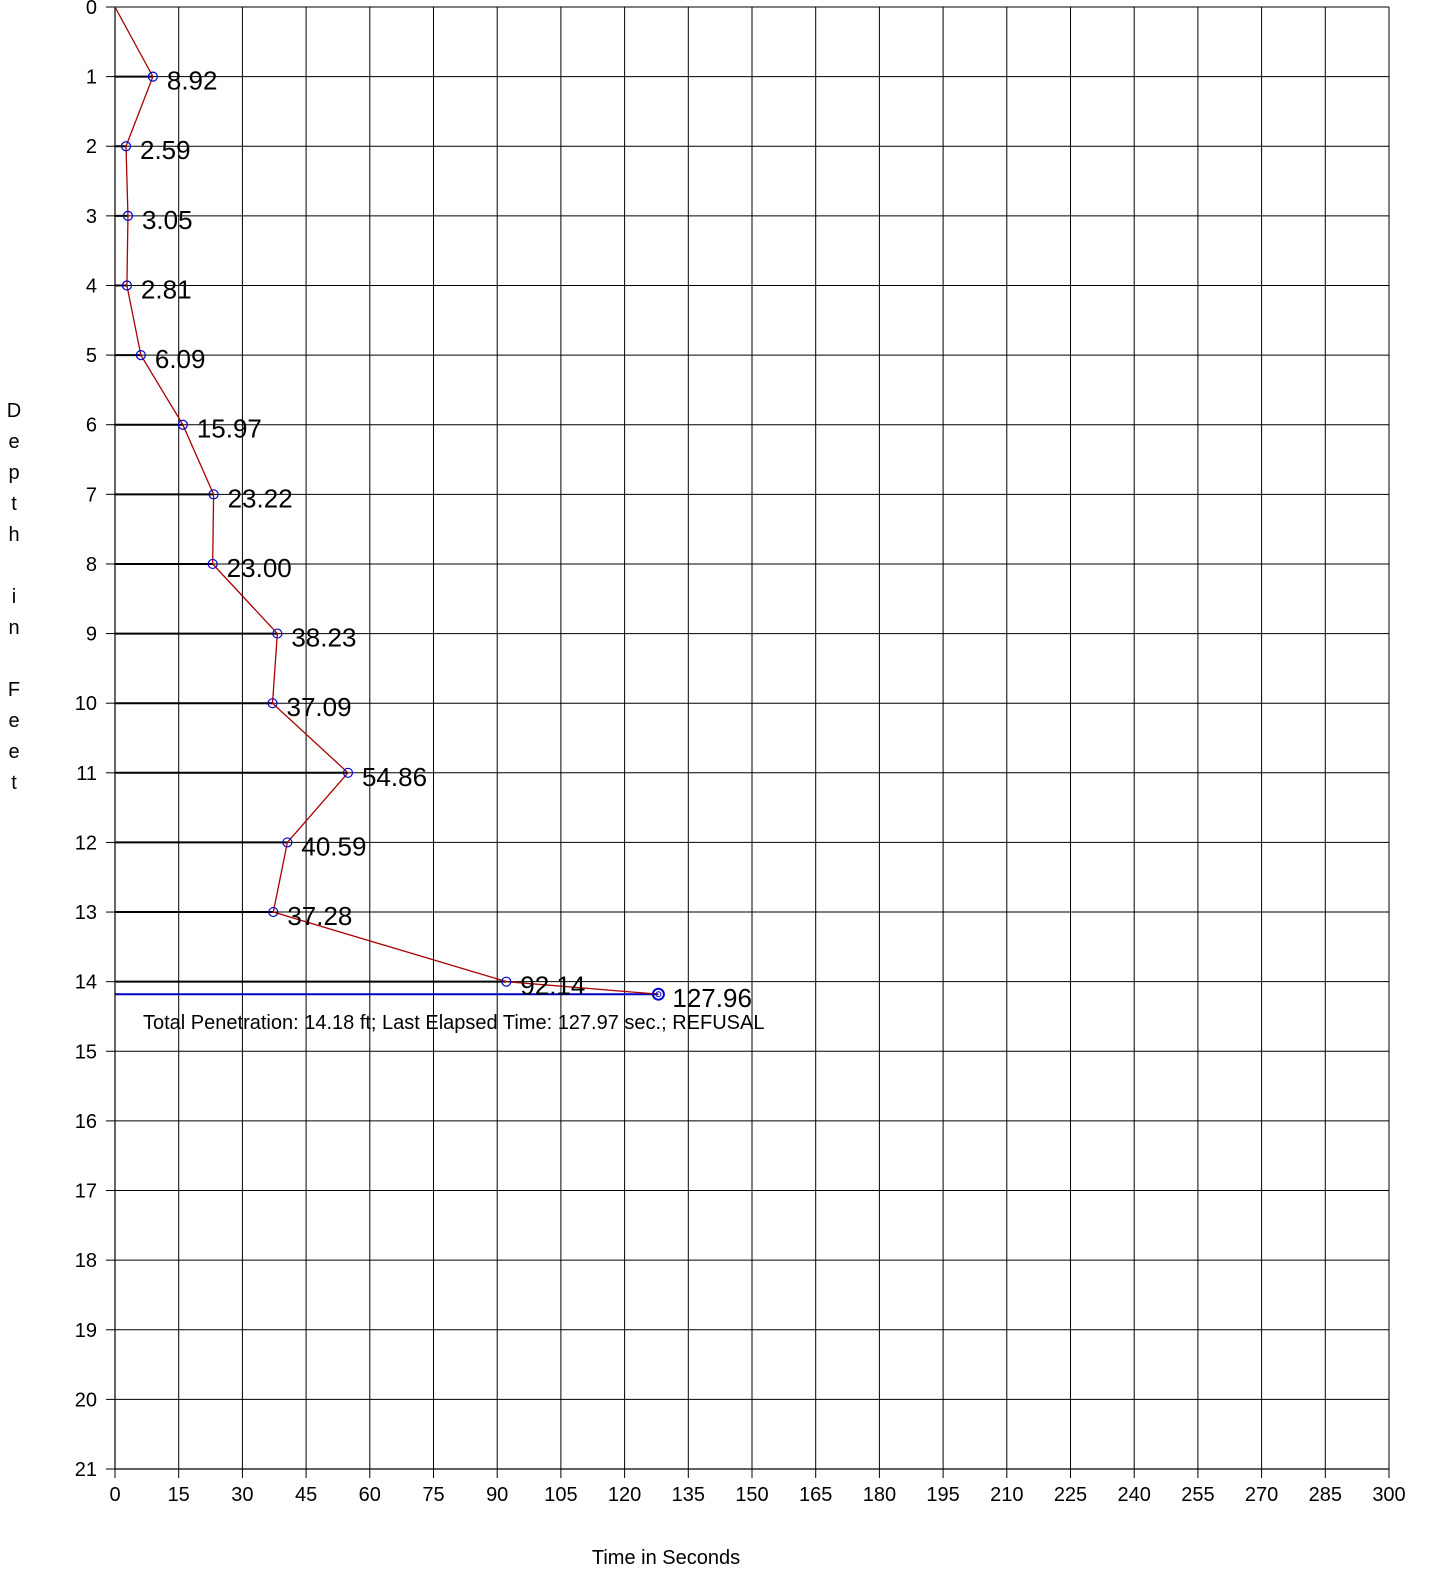 Image resolution: width=1453 pixels, height=1587 pixels. I want to click on data-label: 37.09, so click(319, 707).